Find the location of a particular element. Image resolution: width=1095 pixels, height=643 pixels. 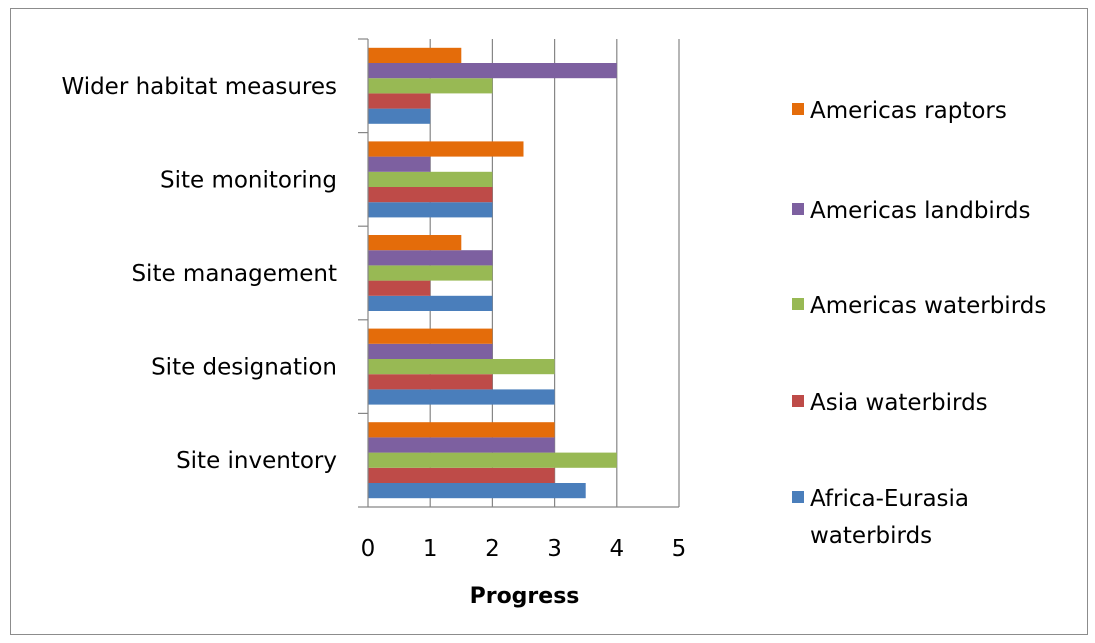

tick-labels: 0 1 2 3 4 5 is located at coordinates (524, 549).